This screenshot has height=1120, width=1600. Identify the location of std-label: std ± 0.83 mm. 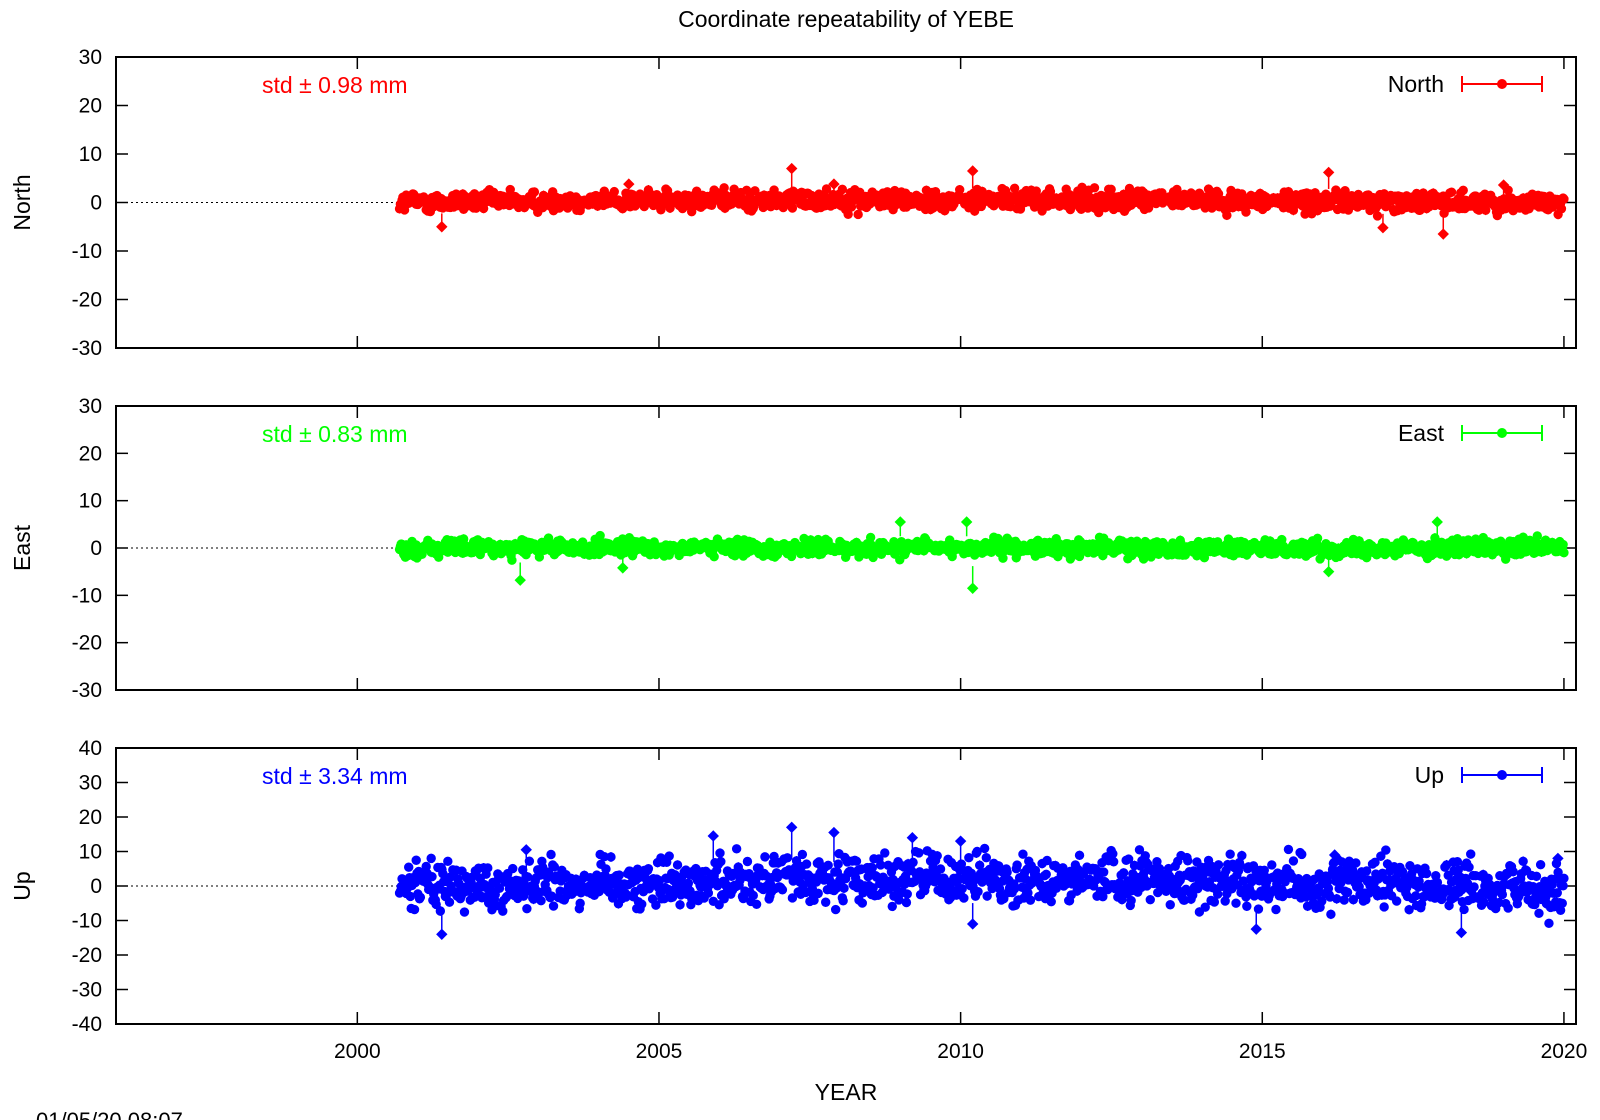
(335, 434).